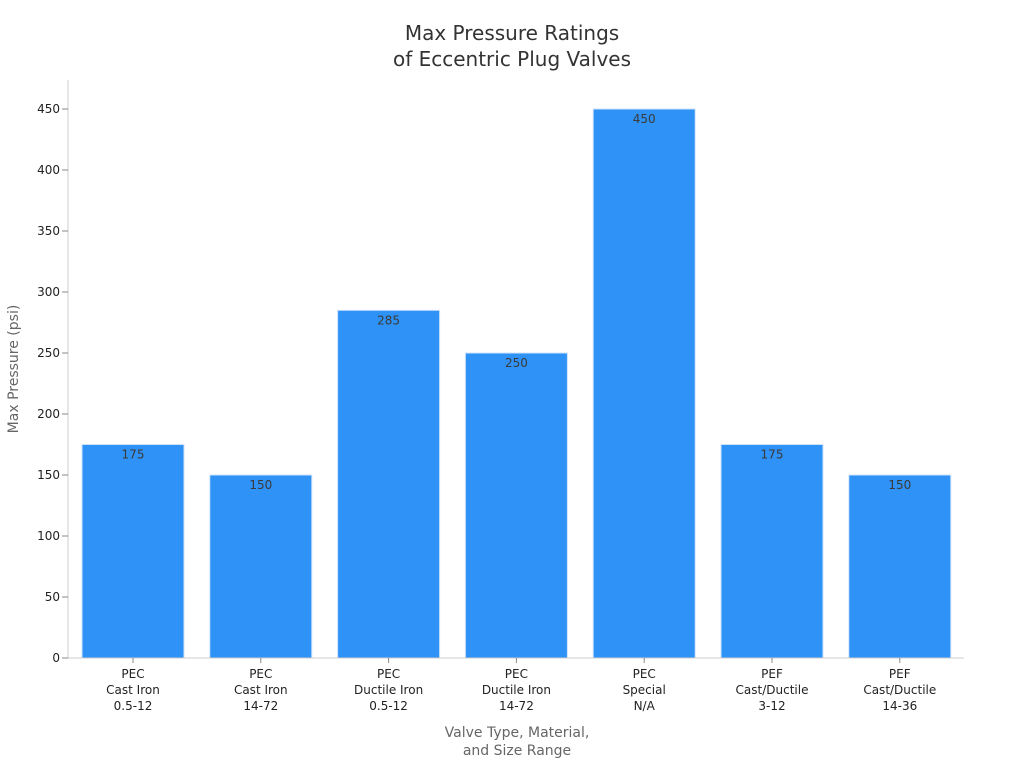 The image size is (1024, 768). Describe the element at coordinates (48, 231) in the screenshot. I see `y-tick-label: 350` at that location.